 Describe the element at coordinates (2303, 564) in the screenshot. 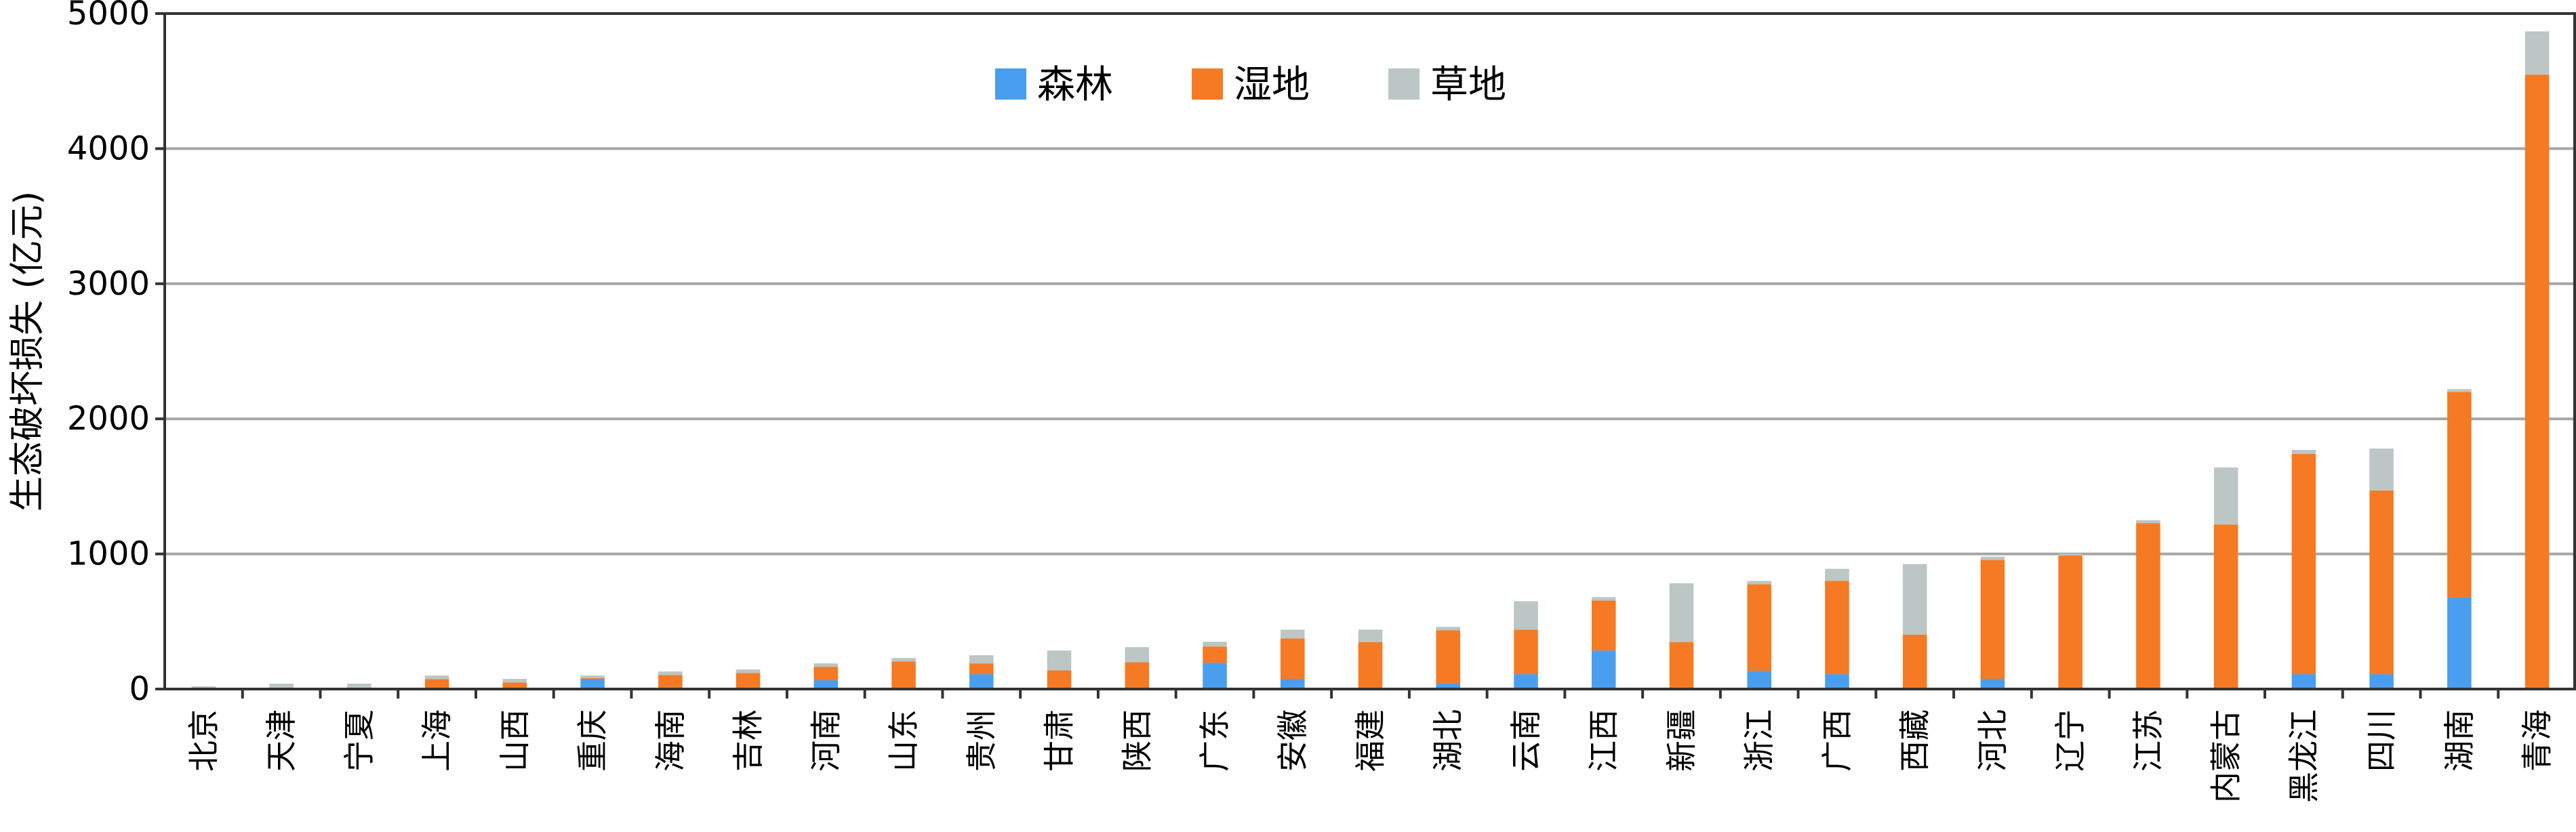

I see `bar-黑龙江-湿地` at that location.